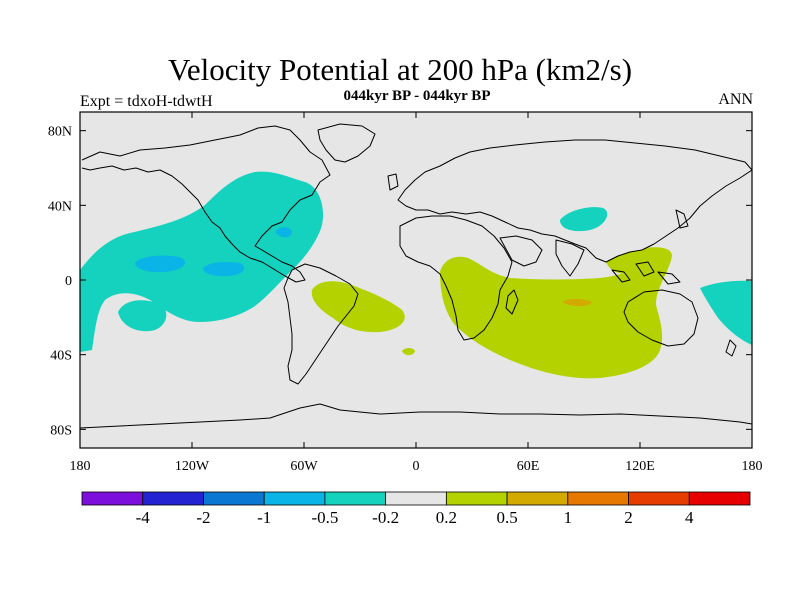 Image resolution: width=800 pixels, height=600 pixels. Describe the element at coordinates (146, 101) in the screenshot. I see `experiment-label: Expt = tdxoH-tdwtH` at that location.